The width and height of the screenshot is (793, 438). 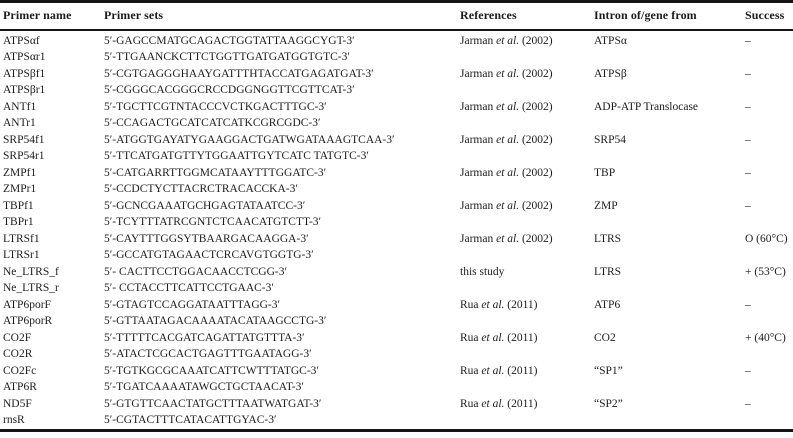 I want to click on intron-gene-cell: ZMP, so click(x=606, y=205).